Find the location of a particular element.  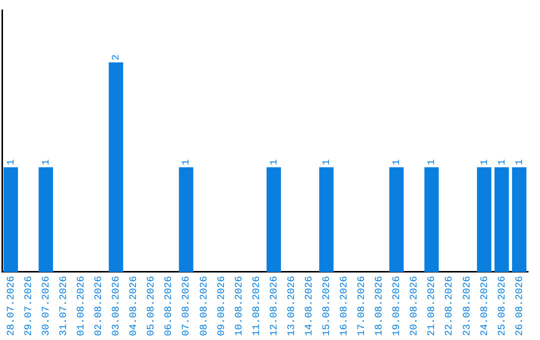

x-tick-label: 23.08.2026 is located at coordinates (468, 306).